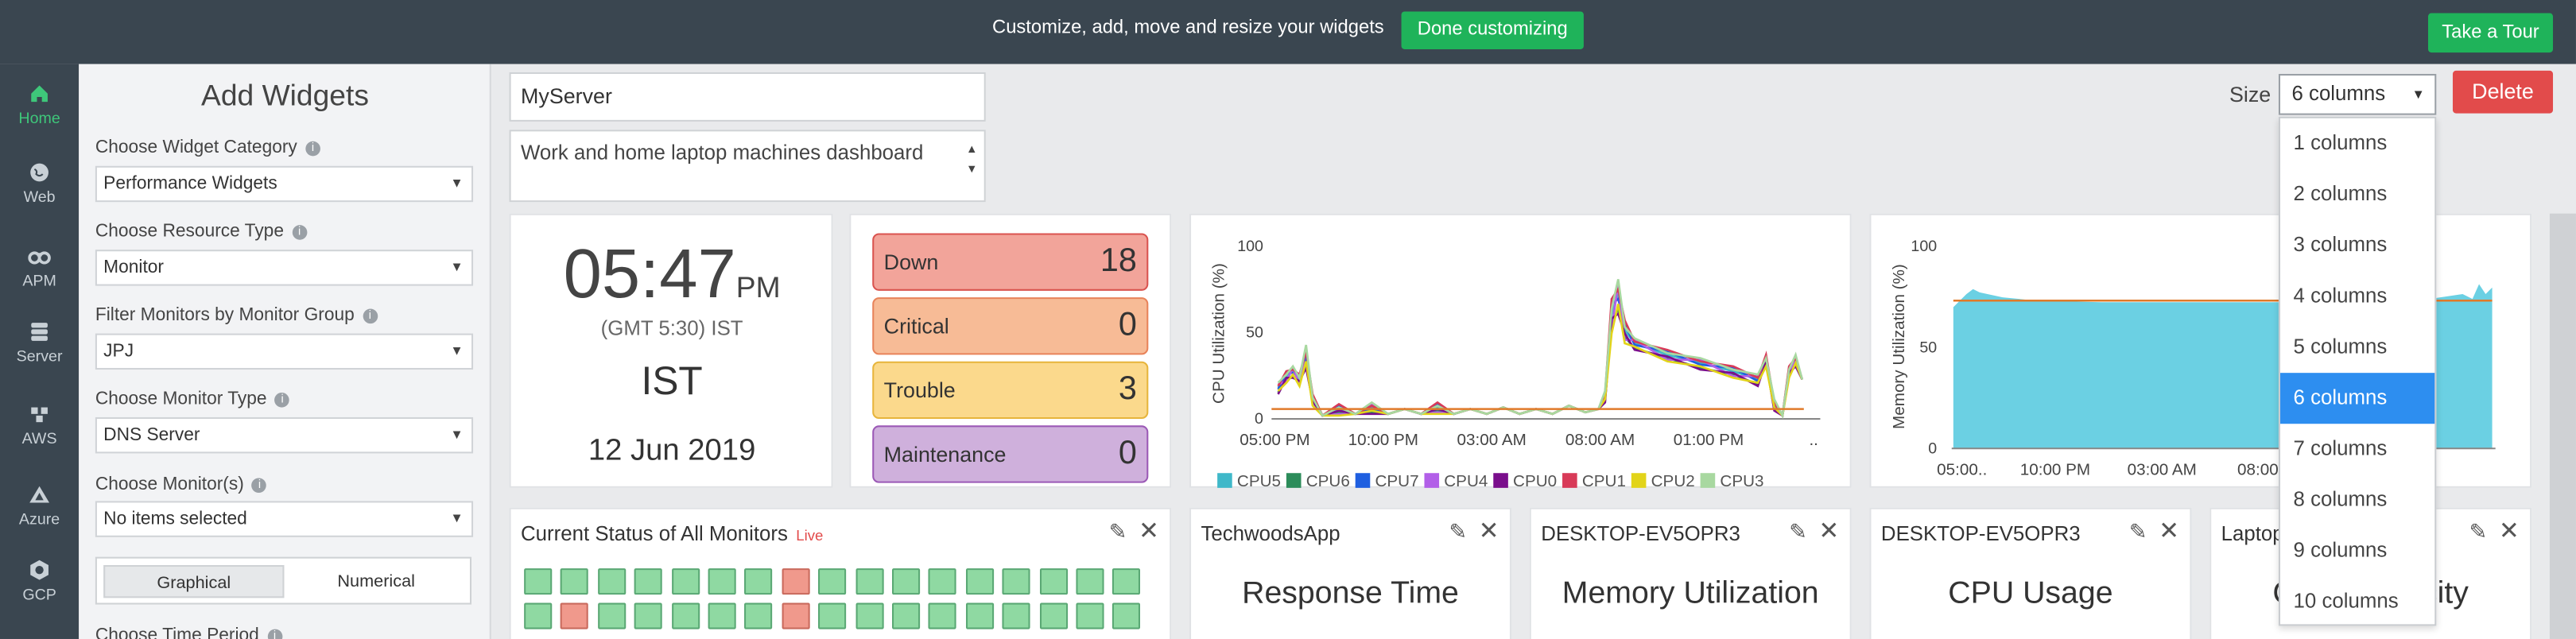 The height and width of the screenshot is (639, 2576). Describe the element at coordinates (1924, 246) in the screenshot. I see `y-tick-label: 100` at that location.